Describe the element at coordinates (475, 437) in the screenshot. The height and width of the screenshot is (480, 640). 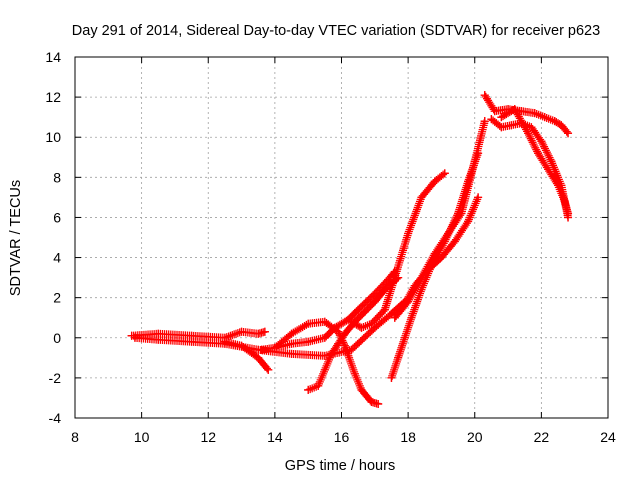
I see `x-tick-label: 20` at that location.